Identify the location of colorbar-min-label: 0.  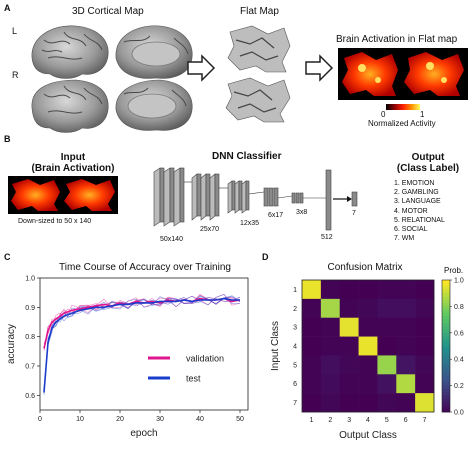
(383, 114).